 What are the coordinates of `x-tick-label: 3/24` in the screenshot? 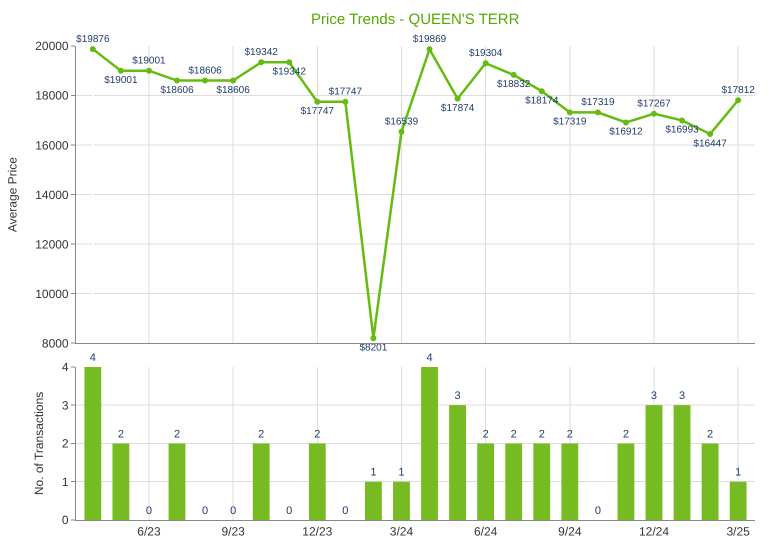 It's located at (402, 531).